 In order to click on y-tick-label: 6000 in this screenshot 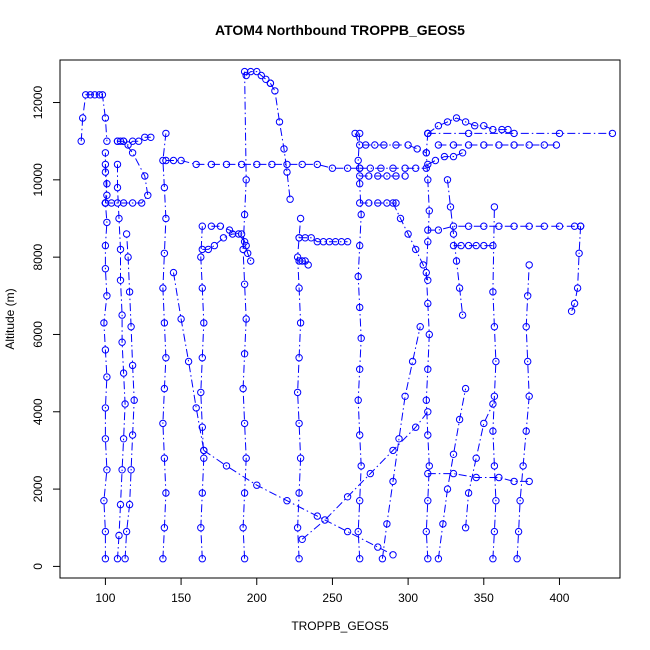, I will do `click(38, 334)`.